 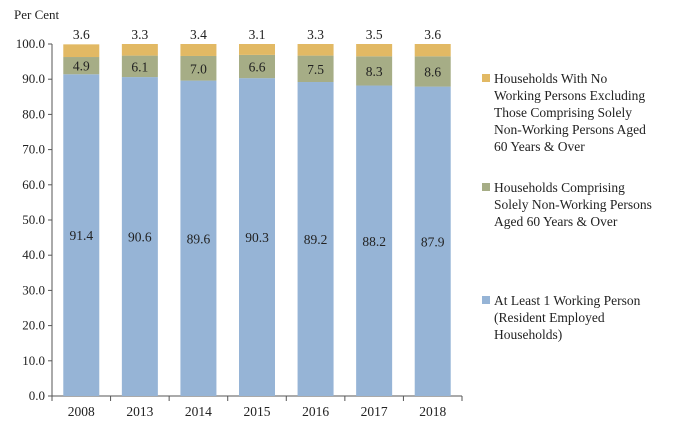 I want to click on y-tick-label: 50.0, so click(x=33, y=219).